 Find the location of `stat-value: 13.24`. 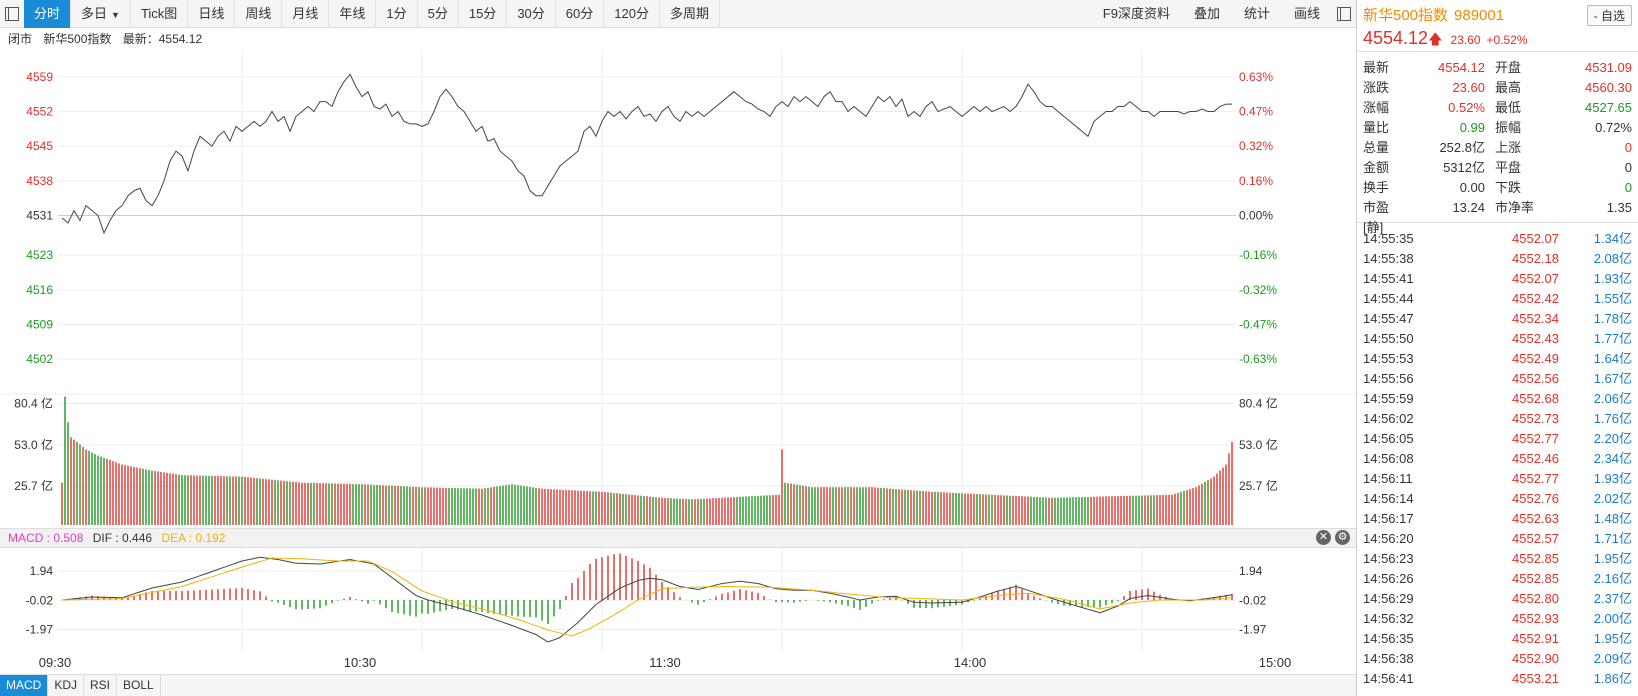

stat-value: 13.24 is located at coordinates (1468, 207).